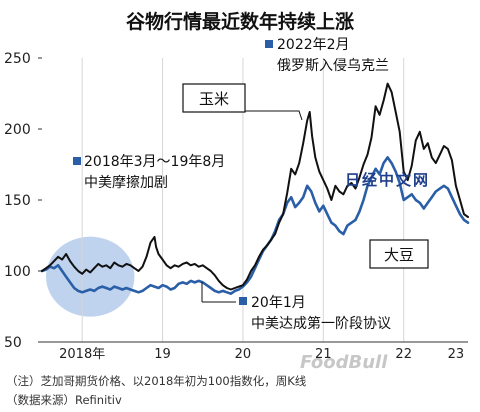  I want to click on foodbull-watermark: FoodBull, so click(344, 362).